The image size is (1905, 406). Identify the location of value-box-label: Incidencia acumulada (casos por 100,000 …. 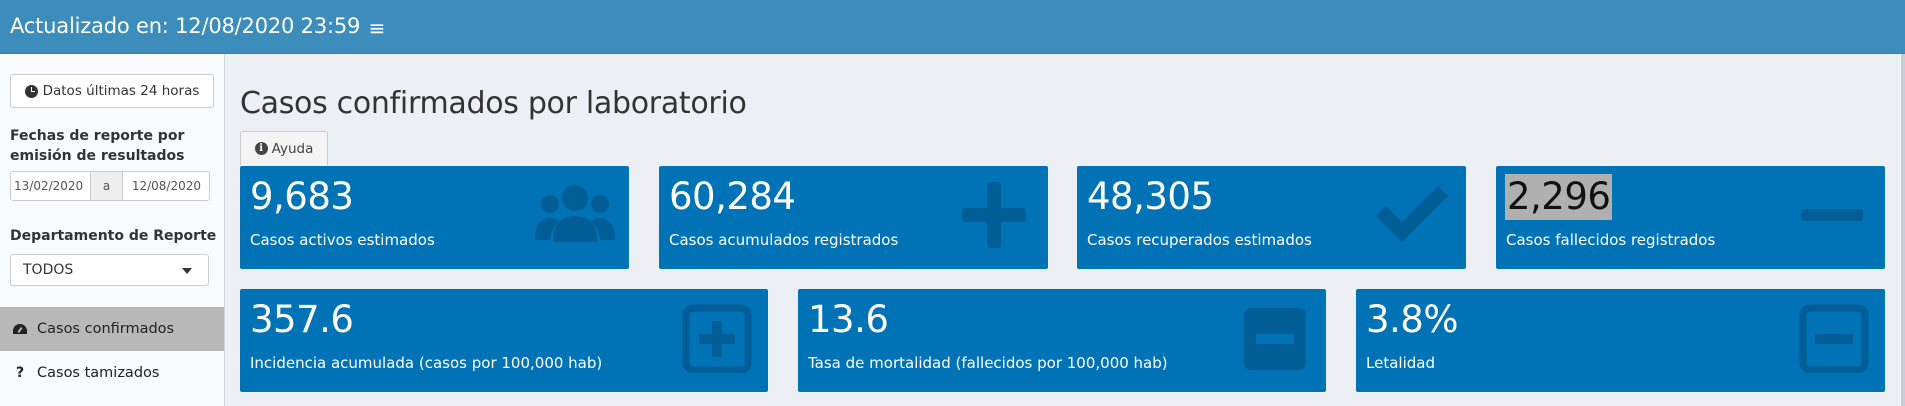
(426, 363).